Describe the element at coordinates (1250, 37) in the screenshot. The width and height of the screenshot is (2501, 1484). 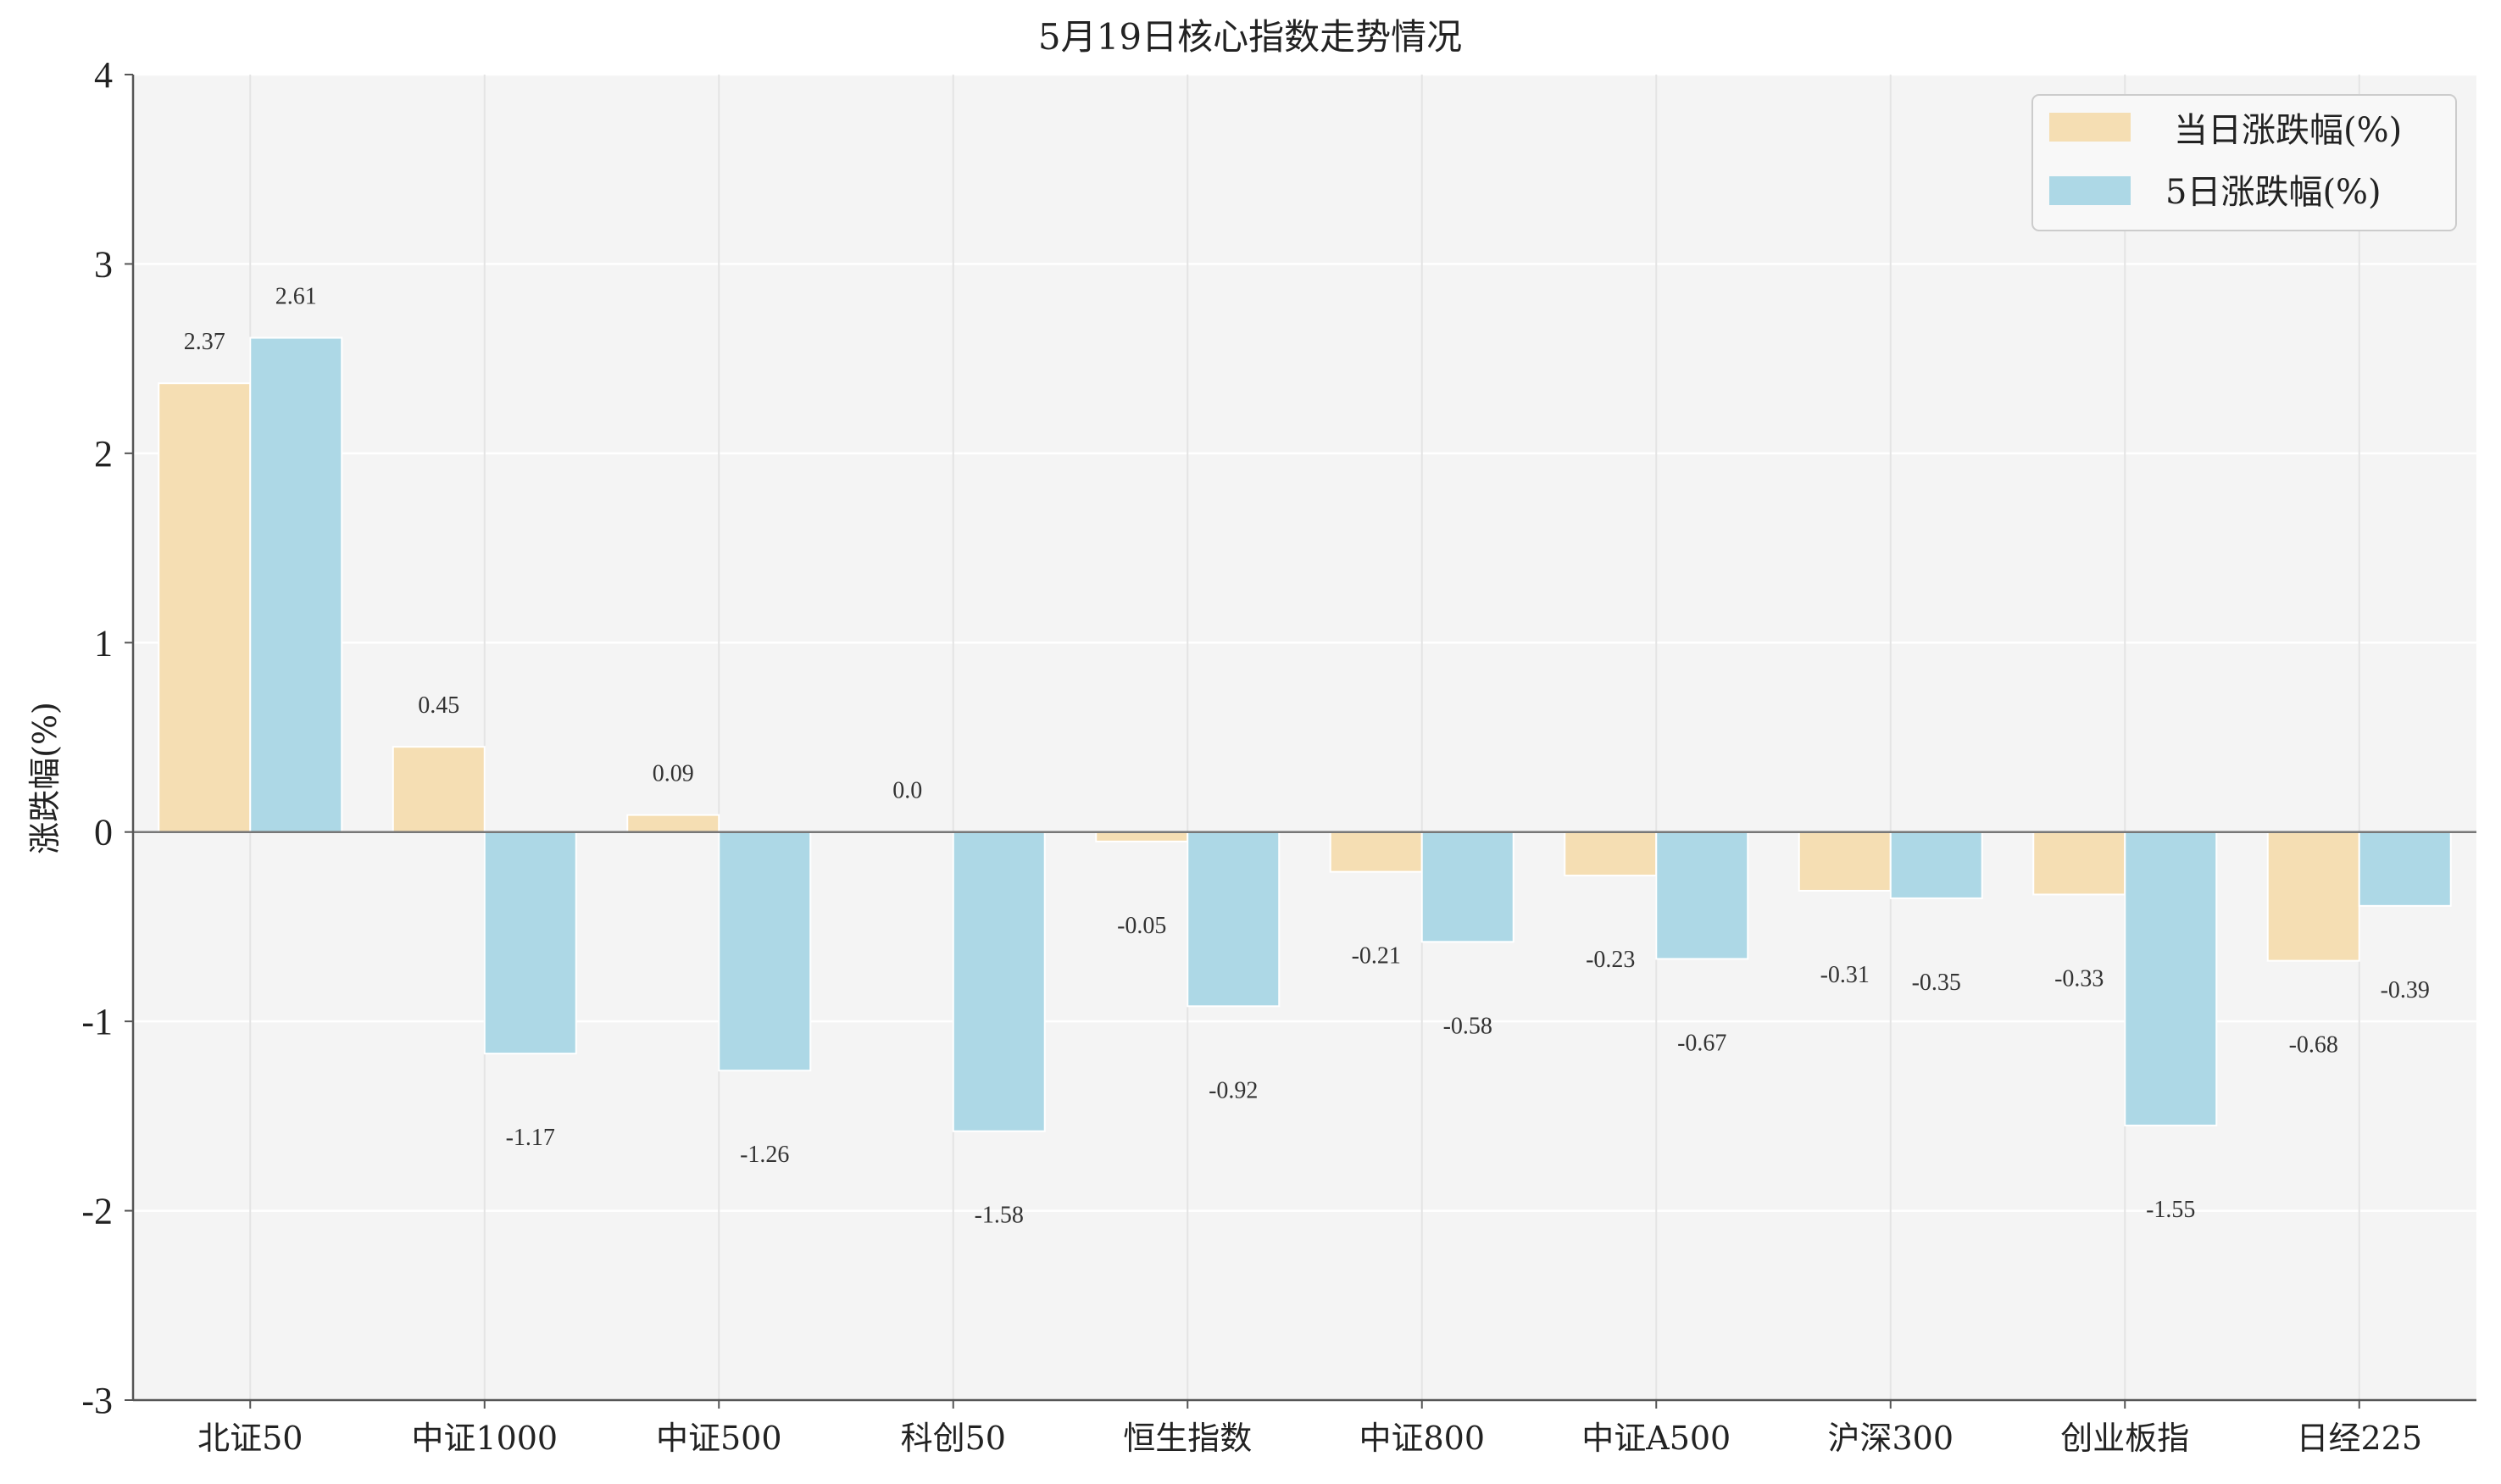
I see `chart-title: 5月19日核心指数走势情况` at that location.